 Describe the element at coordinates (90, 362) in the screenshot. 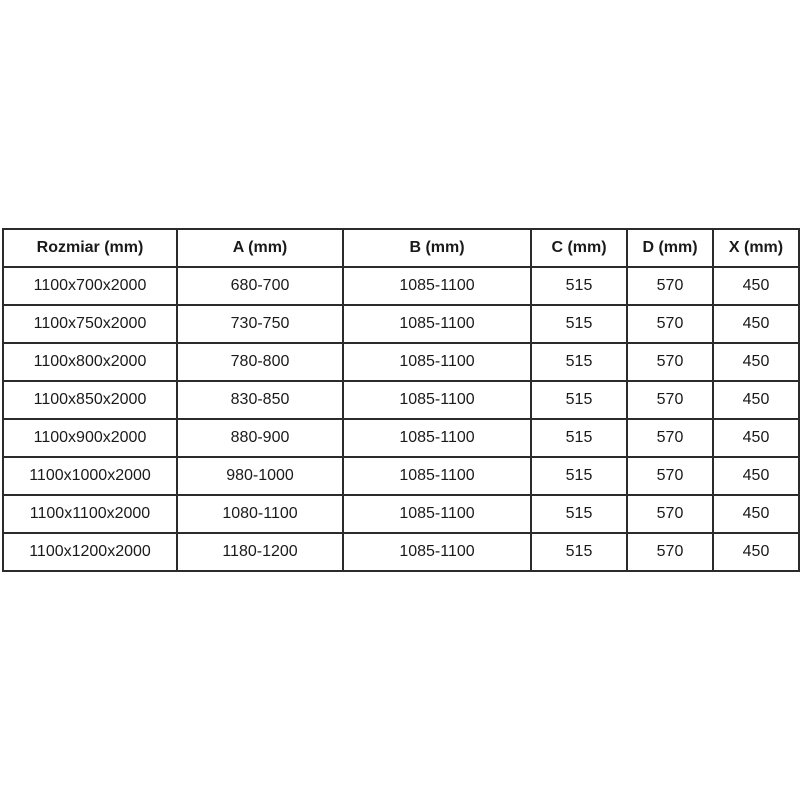

I see `table-cell: 1100x800x2000` at that location.